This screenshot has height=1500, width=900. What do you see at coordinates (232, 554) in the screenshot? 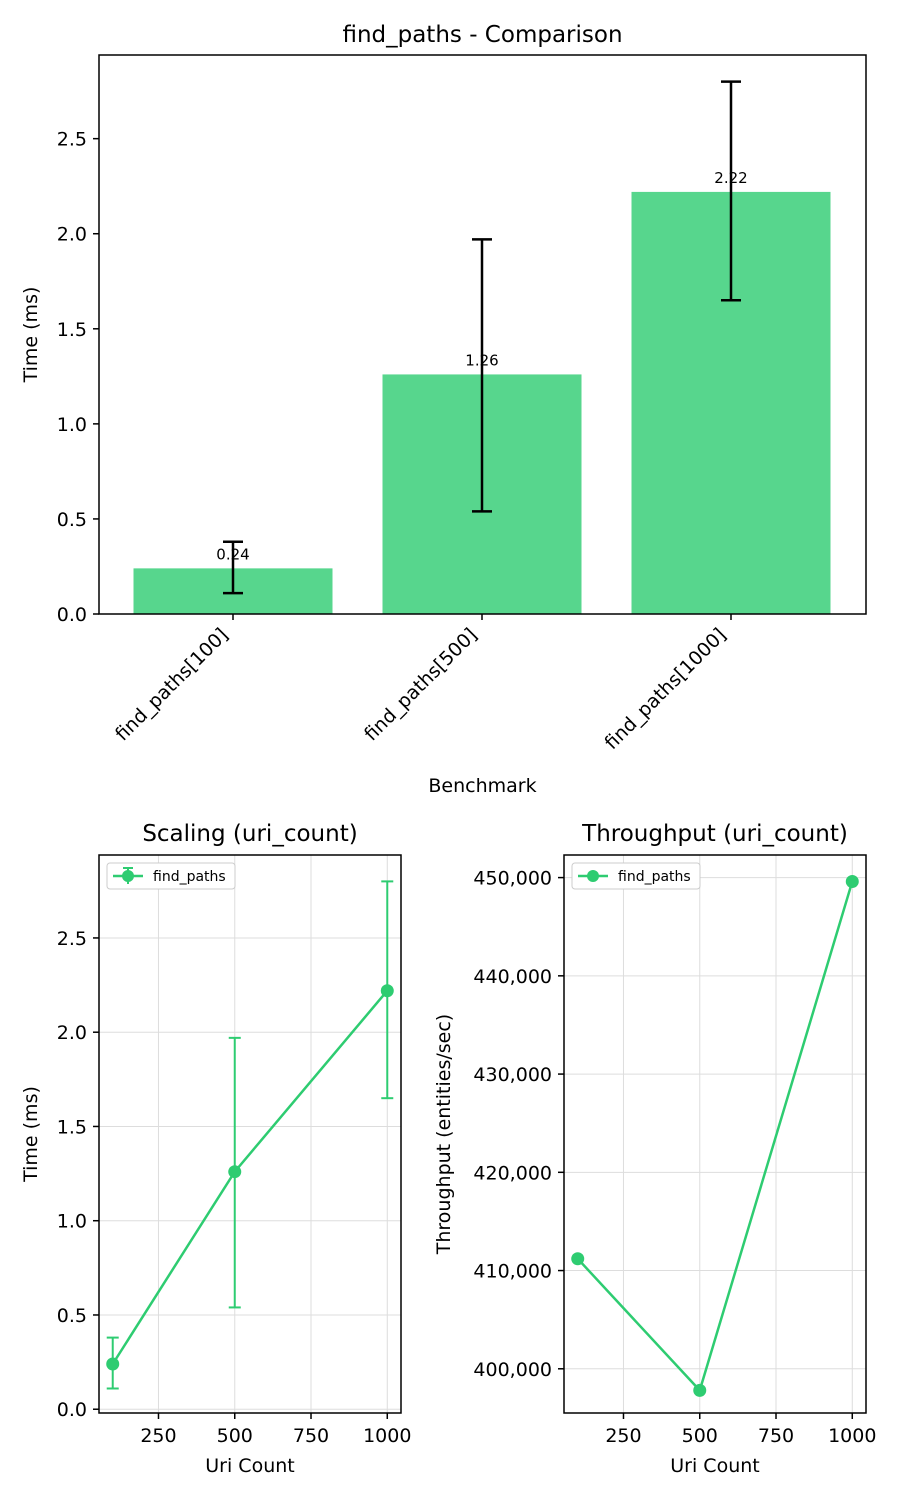
I see `bar-value-label: 0.24` at bounding box center [232, 554].